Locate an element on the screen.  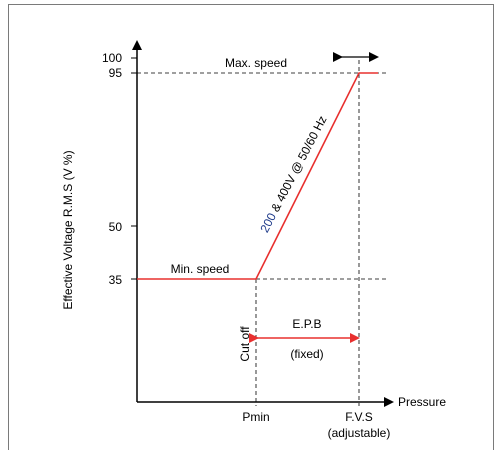
x-tick-label-pmin: Pmin is located at coordinates (255, 417).